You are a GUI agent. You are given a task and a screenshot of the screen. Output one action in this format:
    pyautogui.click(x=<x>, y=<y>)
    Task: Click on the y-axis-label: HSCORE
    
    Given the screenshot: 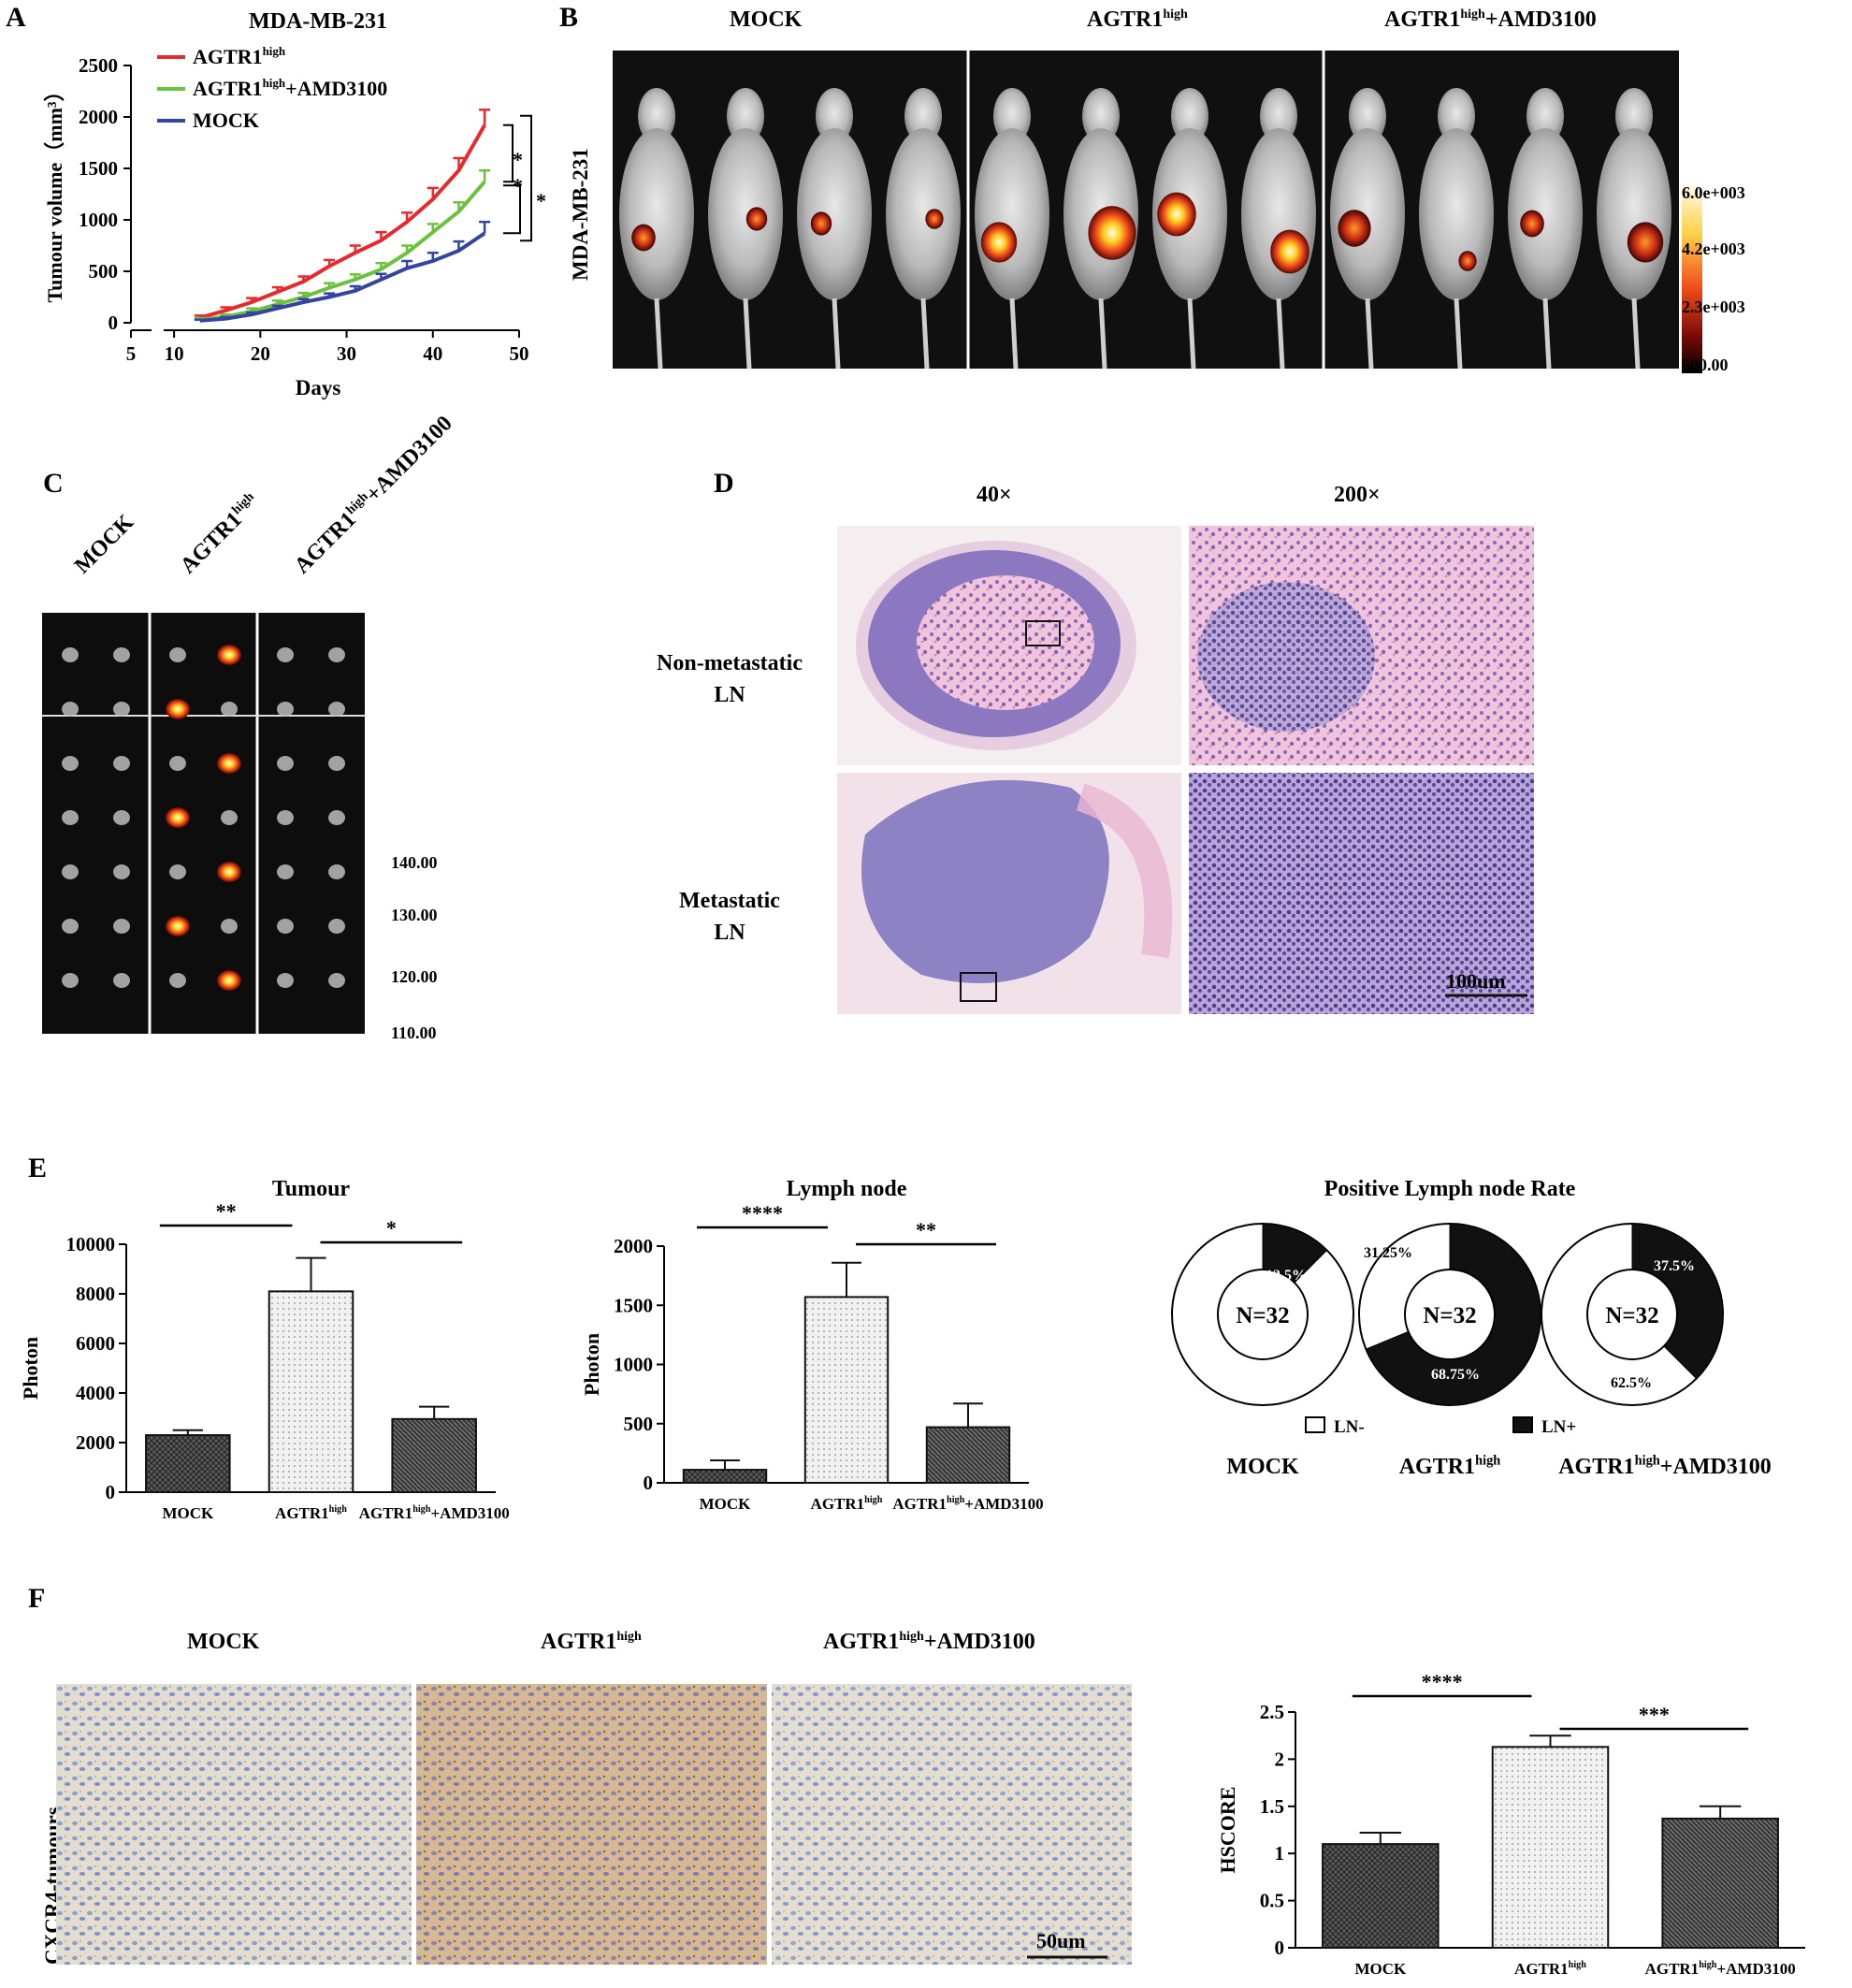 What is the action you would take?
    pyautogui.click(x=1227, y=1830)
    